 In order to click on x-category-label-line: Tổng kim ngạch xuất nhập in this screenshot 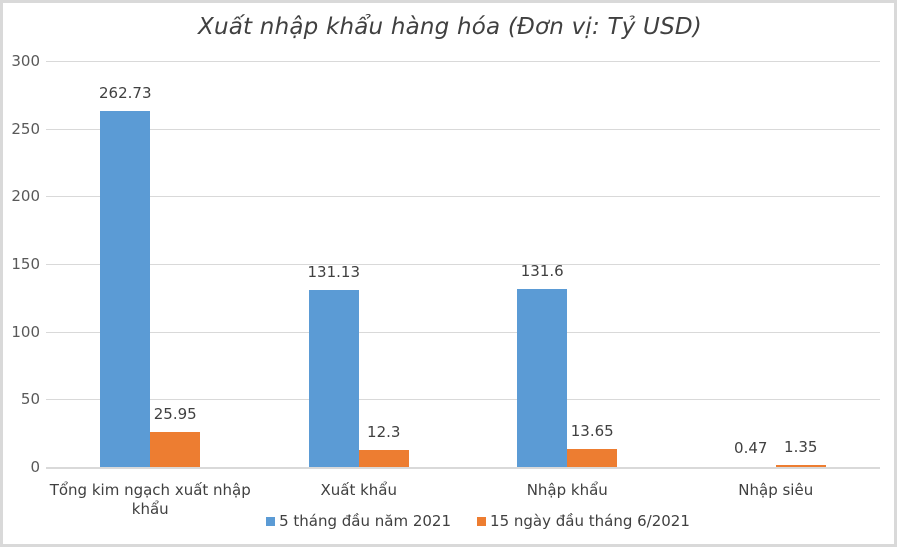, I will do `click(150, 490)`.